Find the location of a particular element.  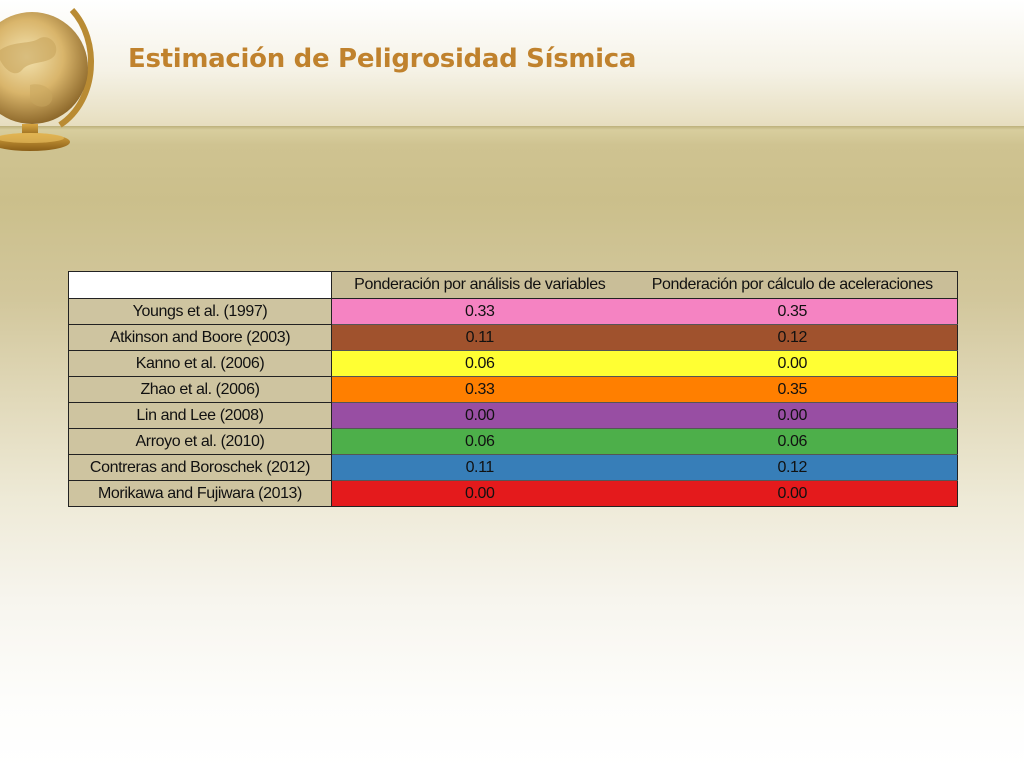

header-divider is located at coordinates (512, 128).